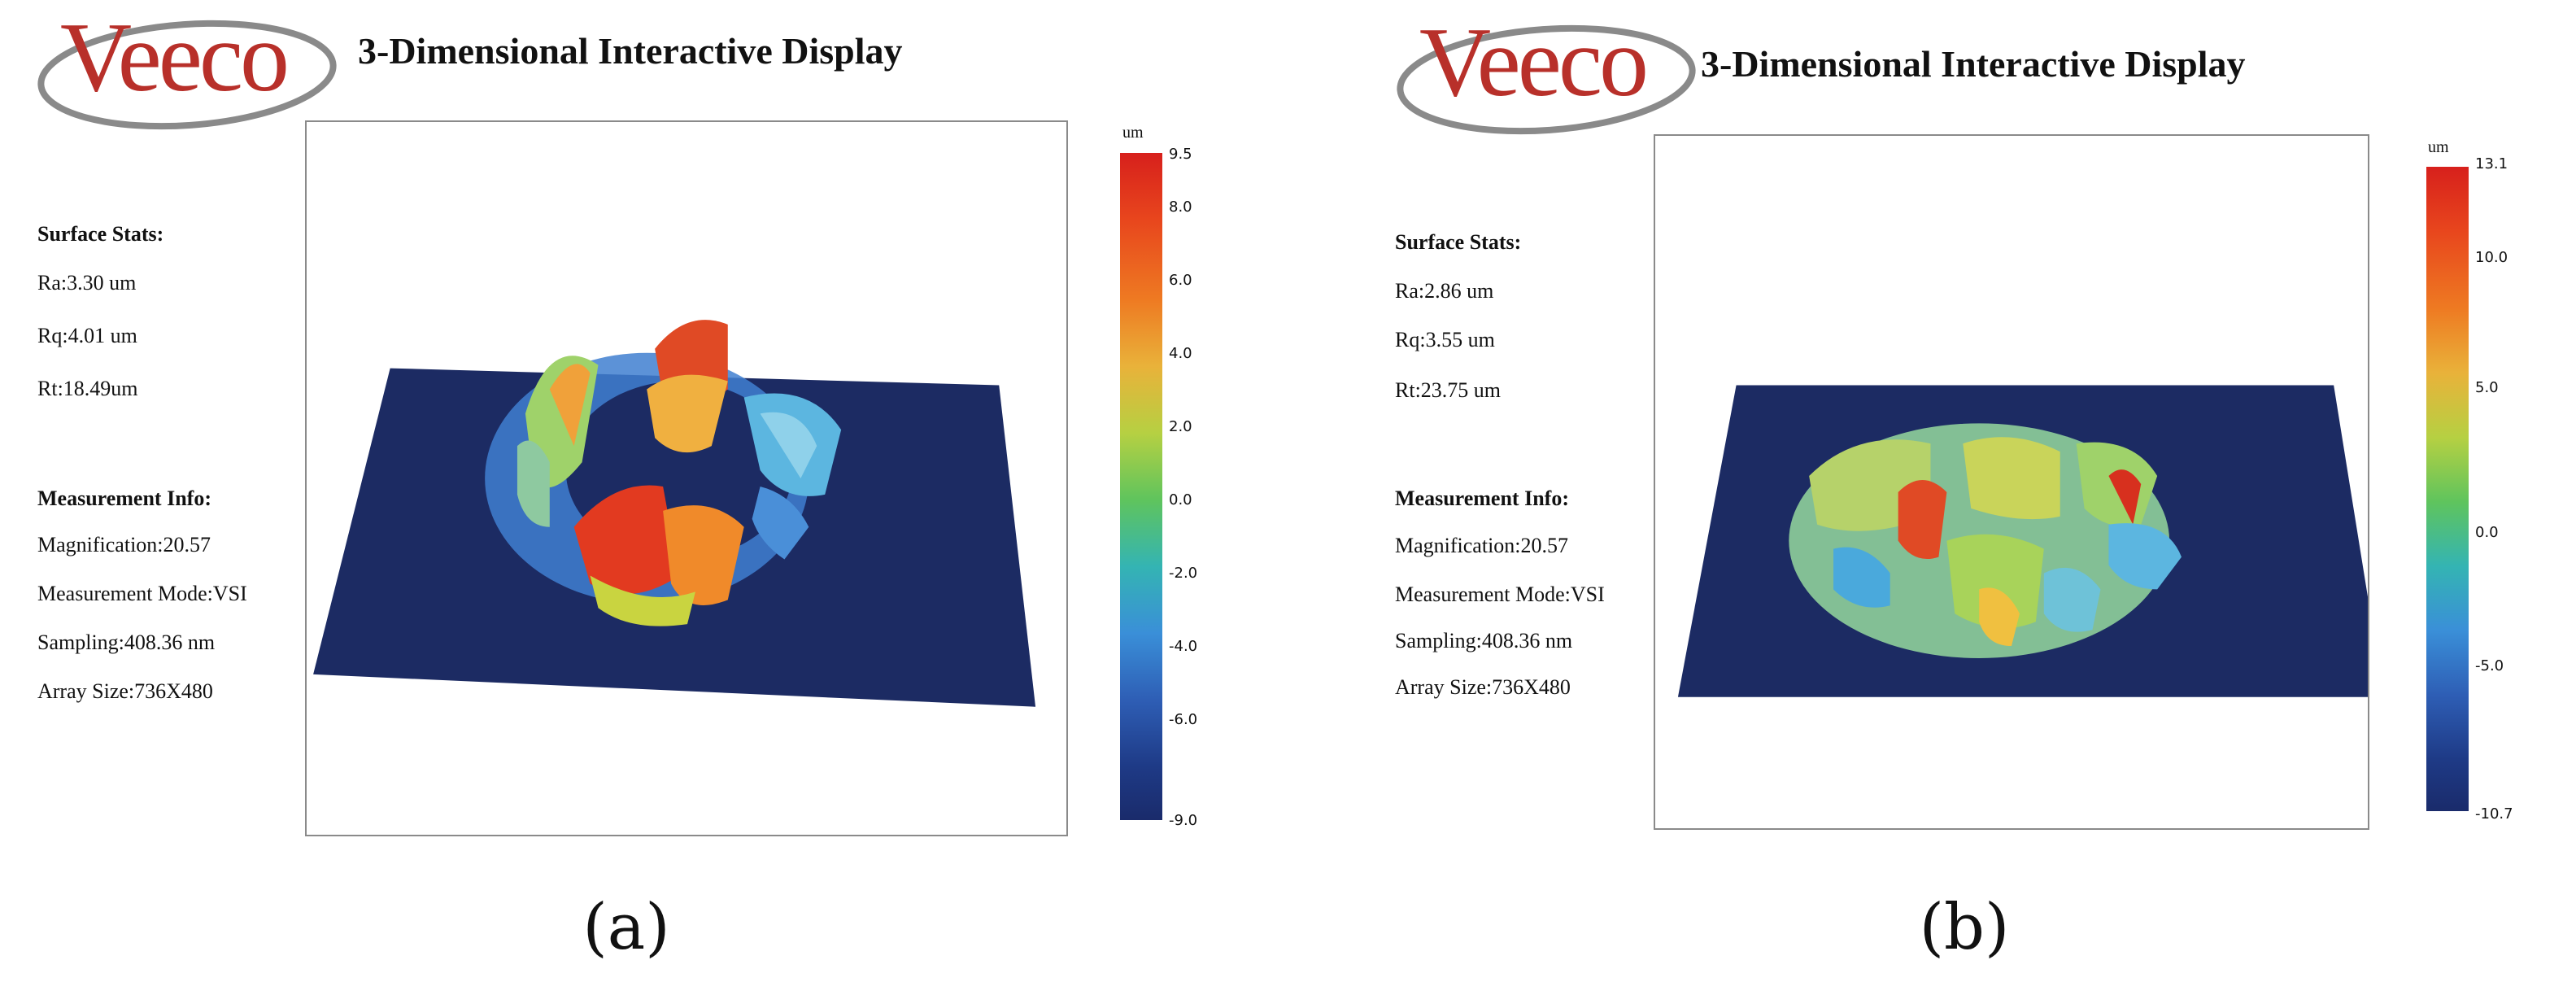  What do you see at coordinates (87, 335) in the screenshot?
I see `stat-rq: Rq:4.01 um` at bounding box center [87, 335].